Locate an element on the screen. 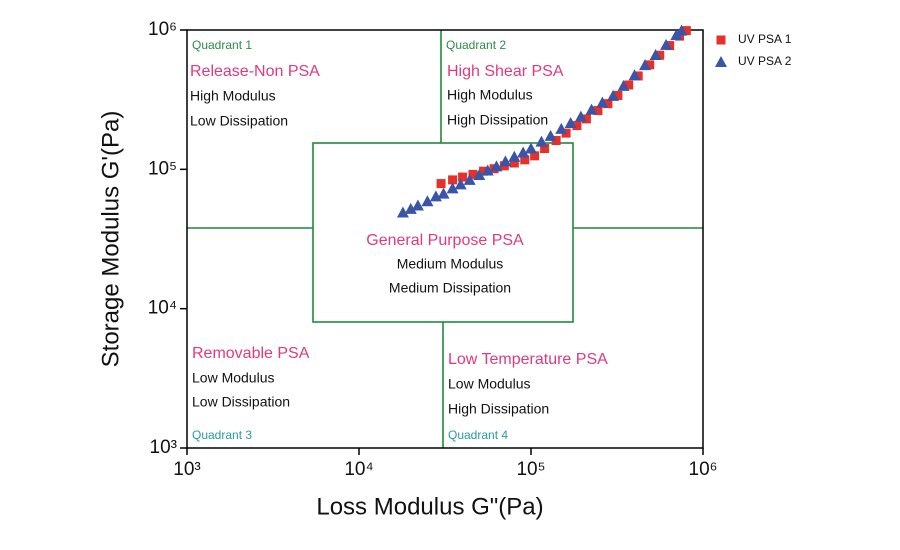  annotation: Removable PSA is located at coordinates (251, 353).